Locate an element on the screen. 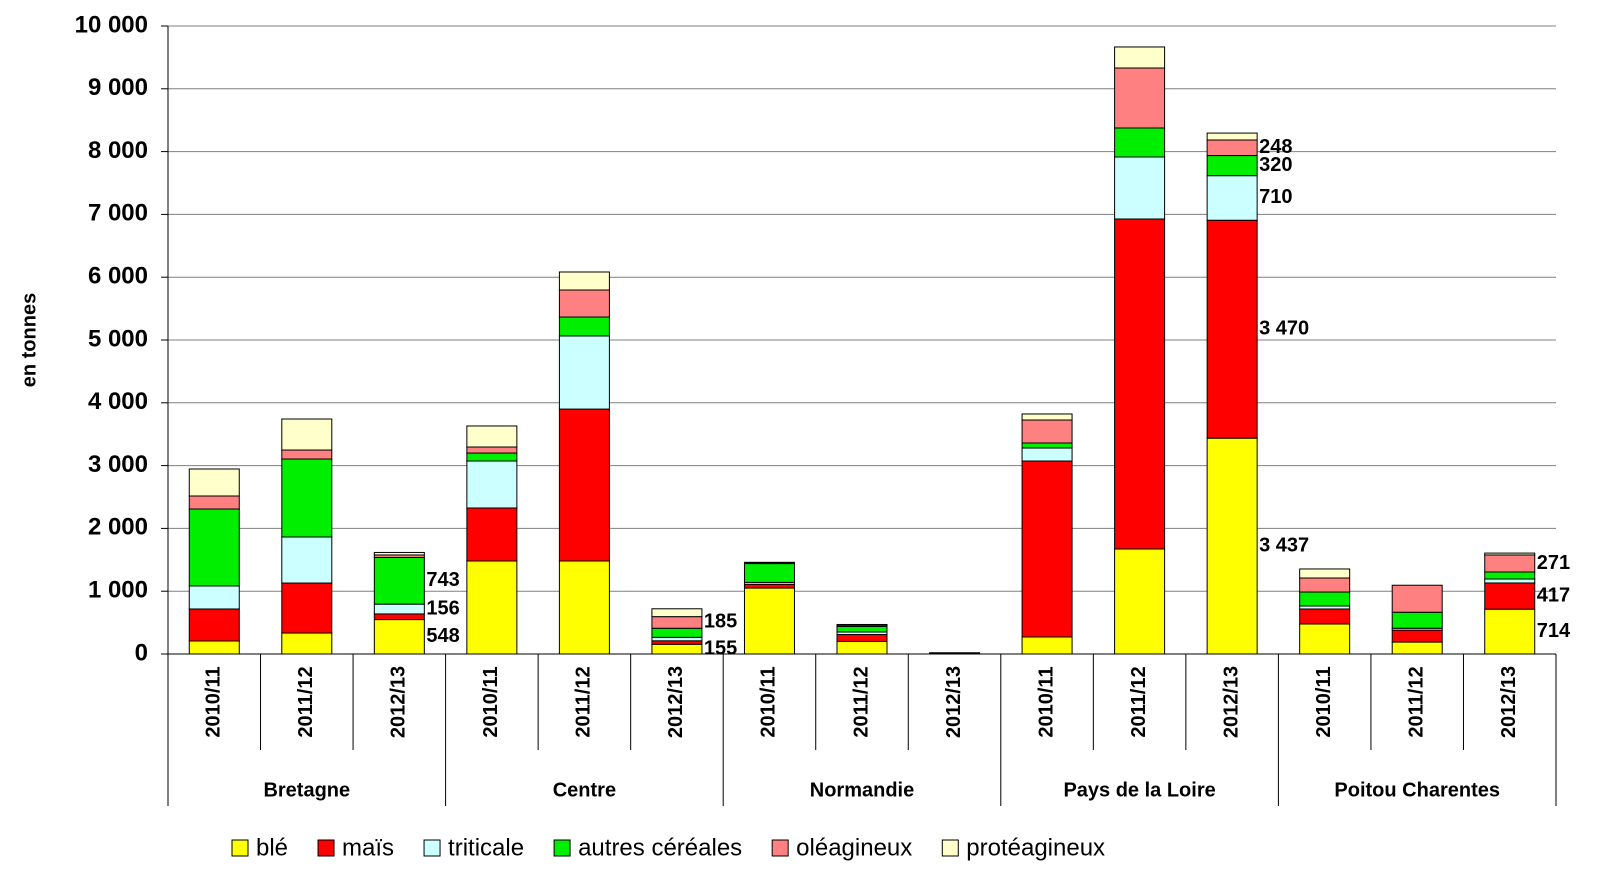 This screenshot has width=1599, height=880. y-tick-label: 3 000 is located at coordinates (118, 464).